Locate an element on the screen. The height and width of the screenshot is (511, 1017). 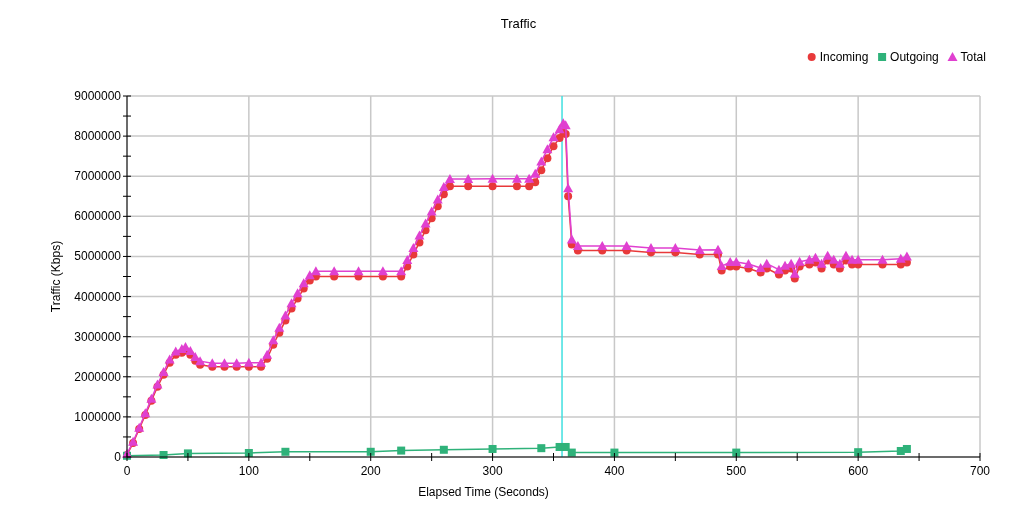
x-tick-label: 400 is located at coordinates (614, 471).